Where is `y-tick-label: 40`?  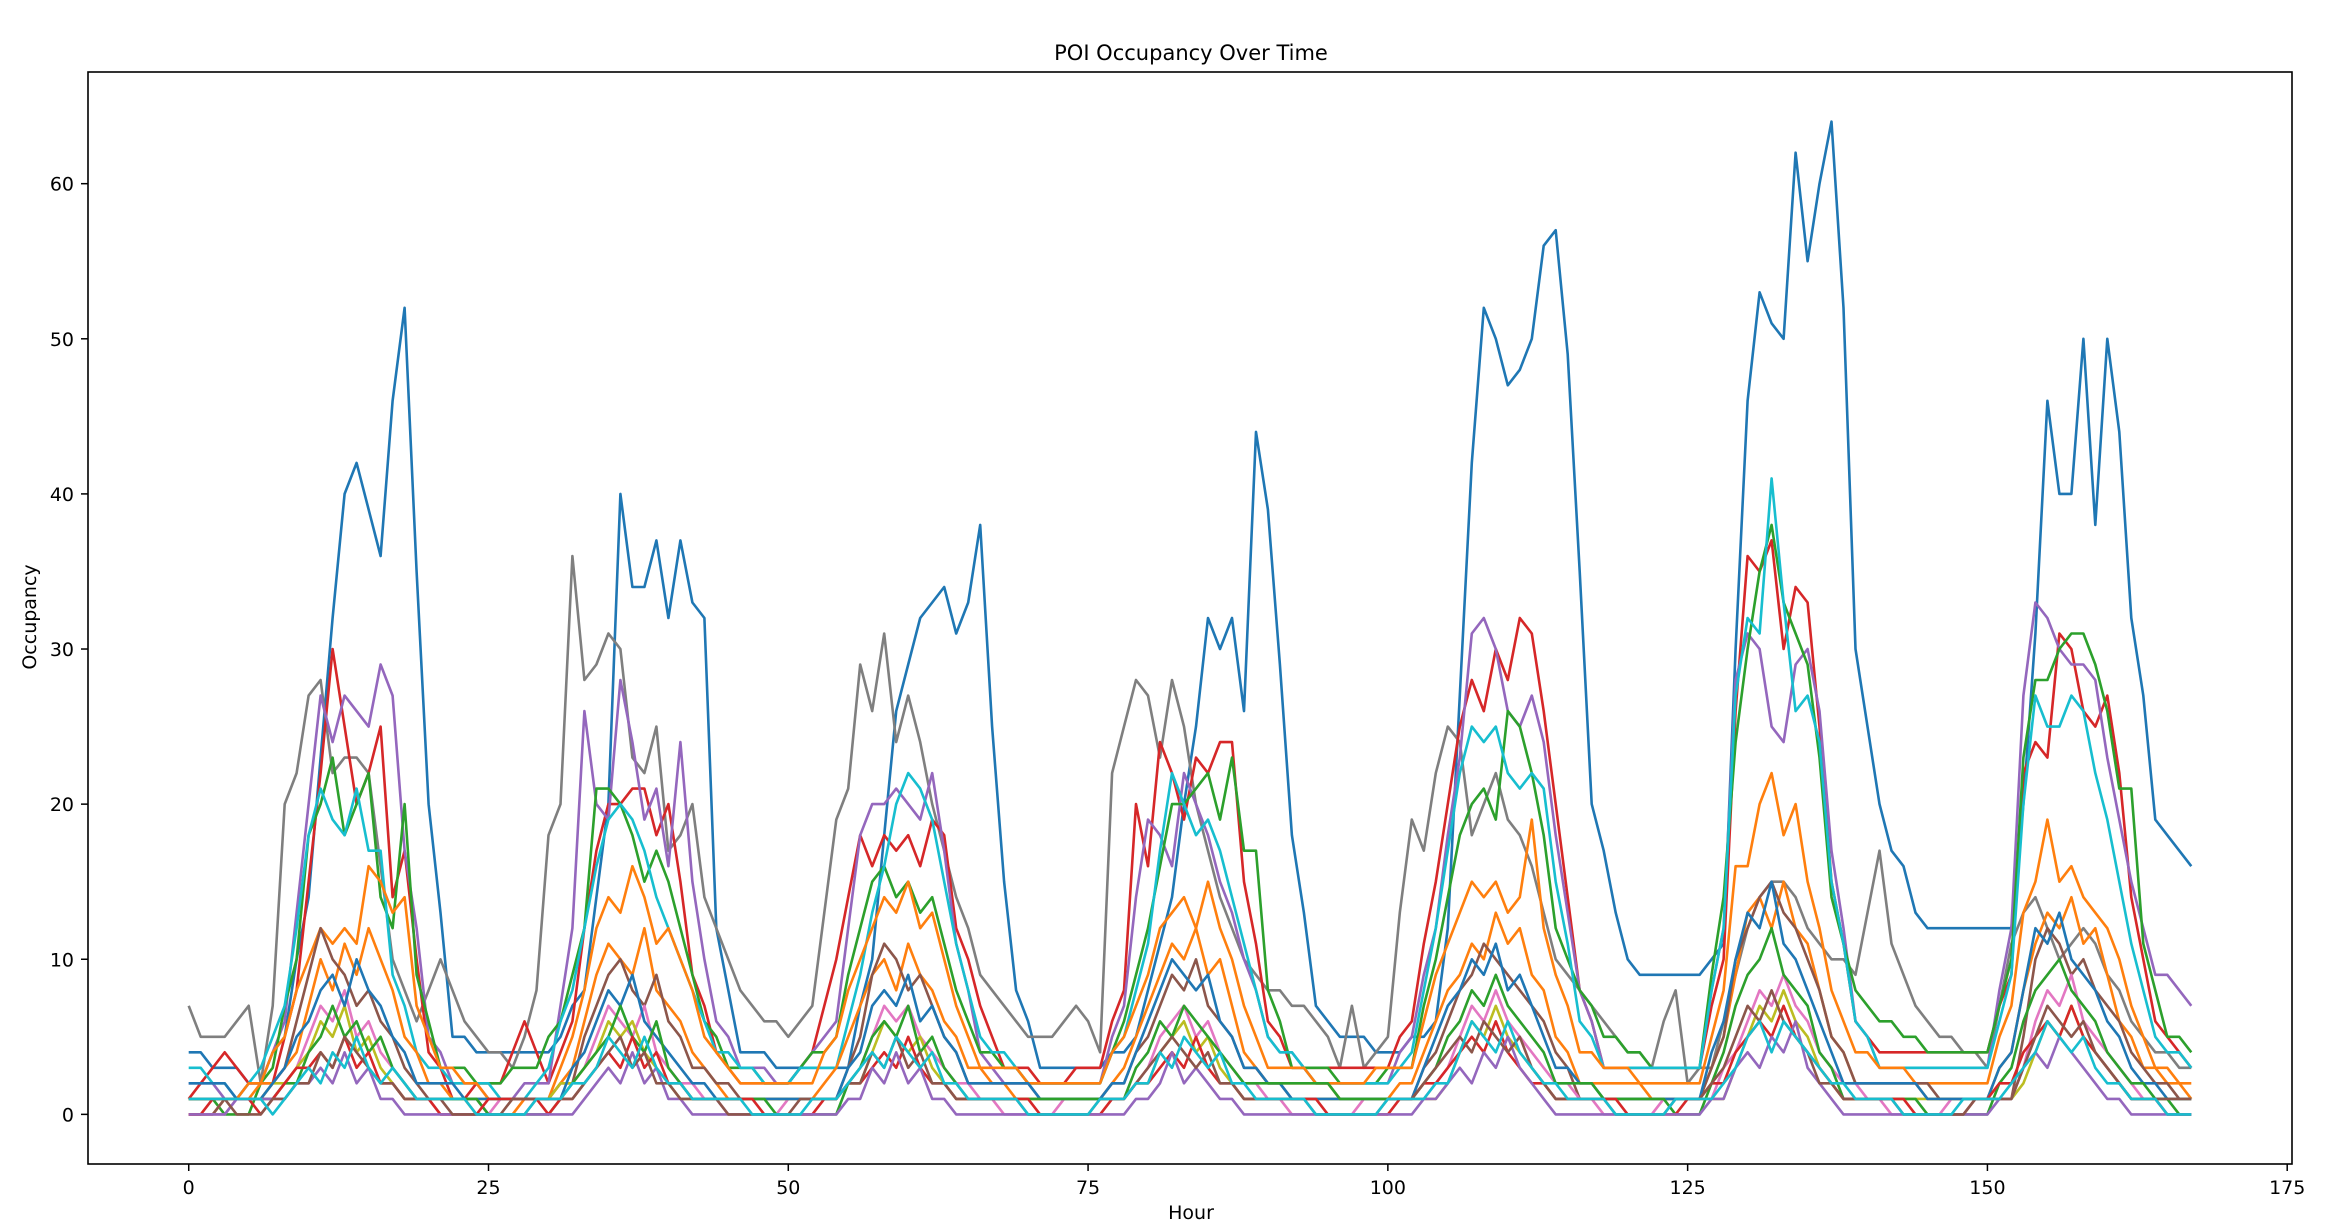 y-tick-label: 40 is located at coordinates (62, 495).